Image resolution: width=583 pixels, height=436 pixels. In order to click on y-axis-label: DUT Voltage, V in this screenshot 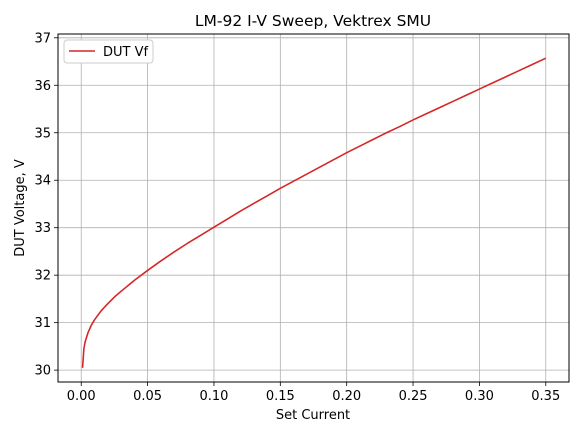, I will do `click(20, 208)`.